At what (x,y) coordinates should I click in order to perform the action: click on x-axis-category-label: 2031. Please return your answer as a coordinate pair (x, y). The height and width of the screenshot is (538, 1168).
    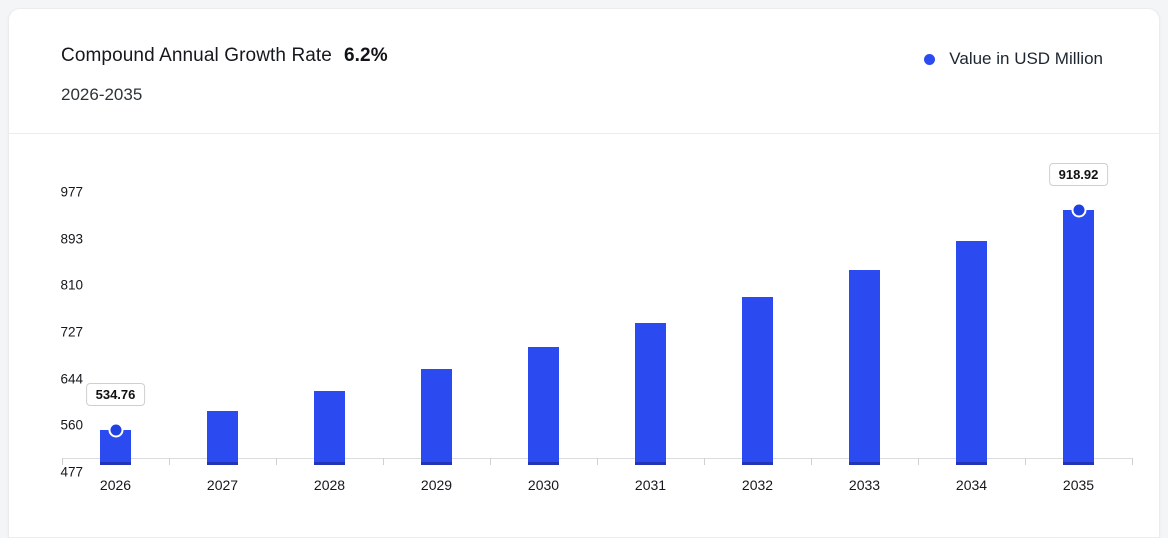
    Looking at the image, I should click on (650, 485).